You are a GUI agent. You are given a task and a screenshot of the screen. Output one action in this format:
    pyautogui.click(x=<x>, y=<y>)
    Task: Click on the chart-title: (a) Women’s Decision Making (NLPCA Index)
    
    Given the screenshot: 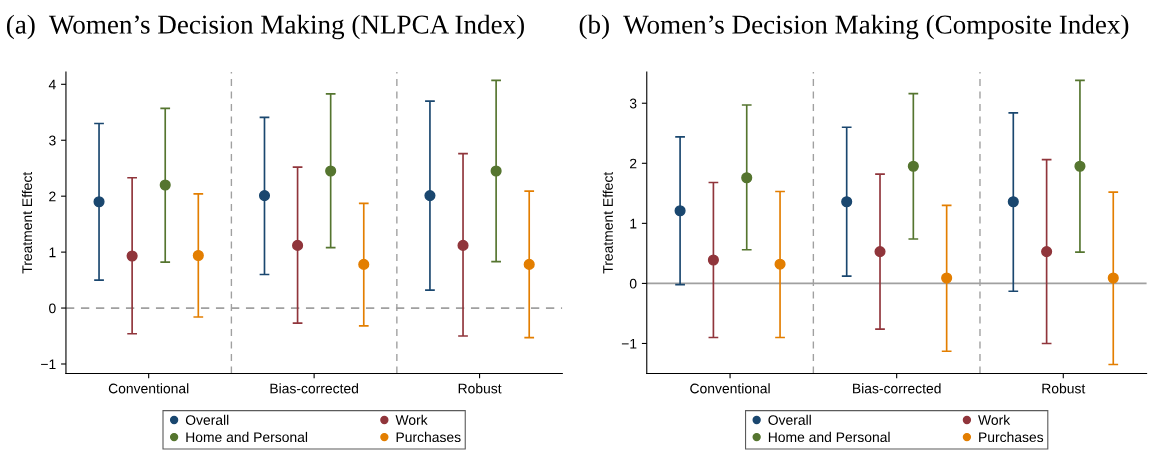 What is the action you would take?
    pyautogui.click(x=265, y=27)
    